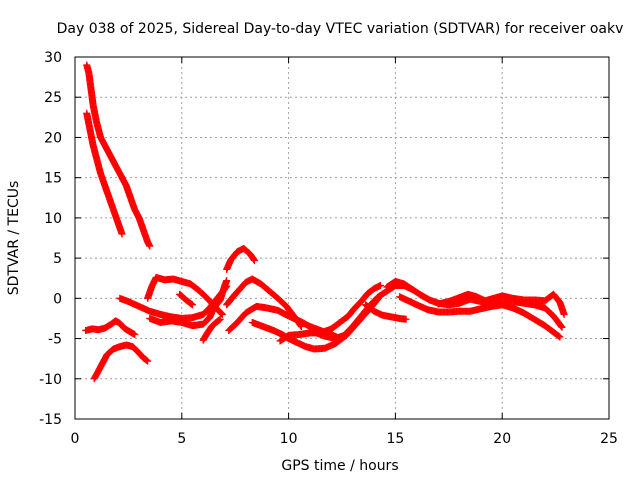 The image size is (640, 480). Describe the element at coordinates (50, 380) in the screenshot. I see `y-tick-label: -10` at that location.